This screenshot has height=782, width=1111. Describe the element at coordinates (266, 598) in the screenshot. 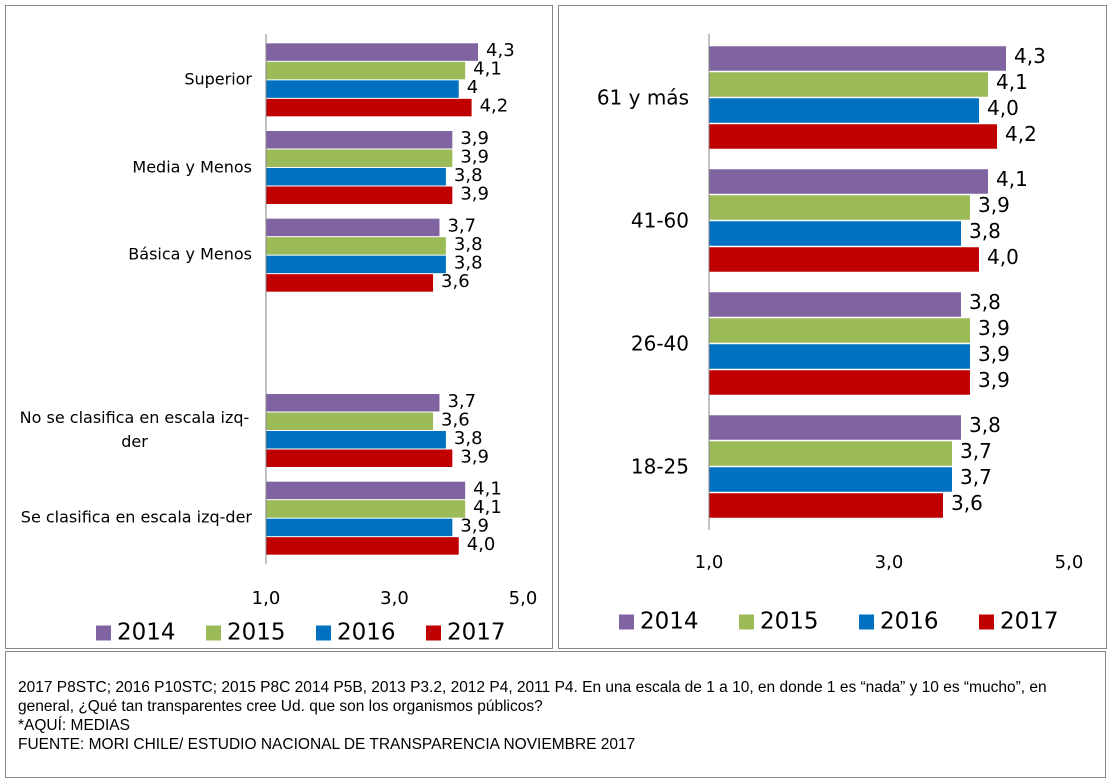

I see `x-tick-label: 1,0` at that location.